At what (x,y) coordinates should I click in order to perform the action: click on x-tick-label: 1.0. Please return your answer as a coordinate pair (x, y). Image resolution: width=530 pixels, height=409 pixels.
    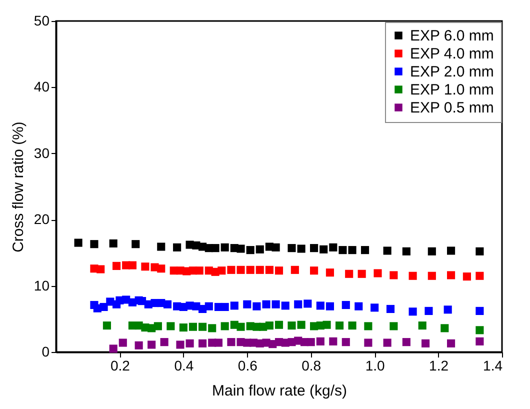
    Looking at the image, I should click on (375, 366).